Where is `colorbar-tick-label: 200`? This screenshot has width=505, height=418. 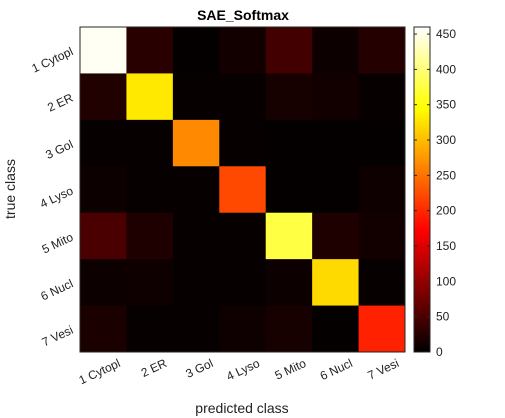 colorbar-tick-label: 200 is located at coordinates (446, 211).